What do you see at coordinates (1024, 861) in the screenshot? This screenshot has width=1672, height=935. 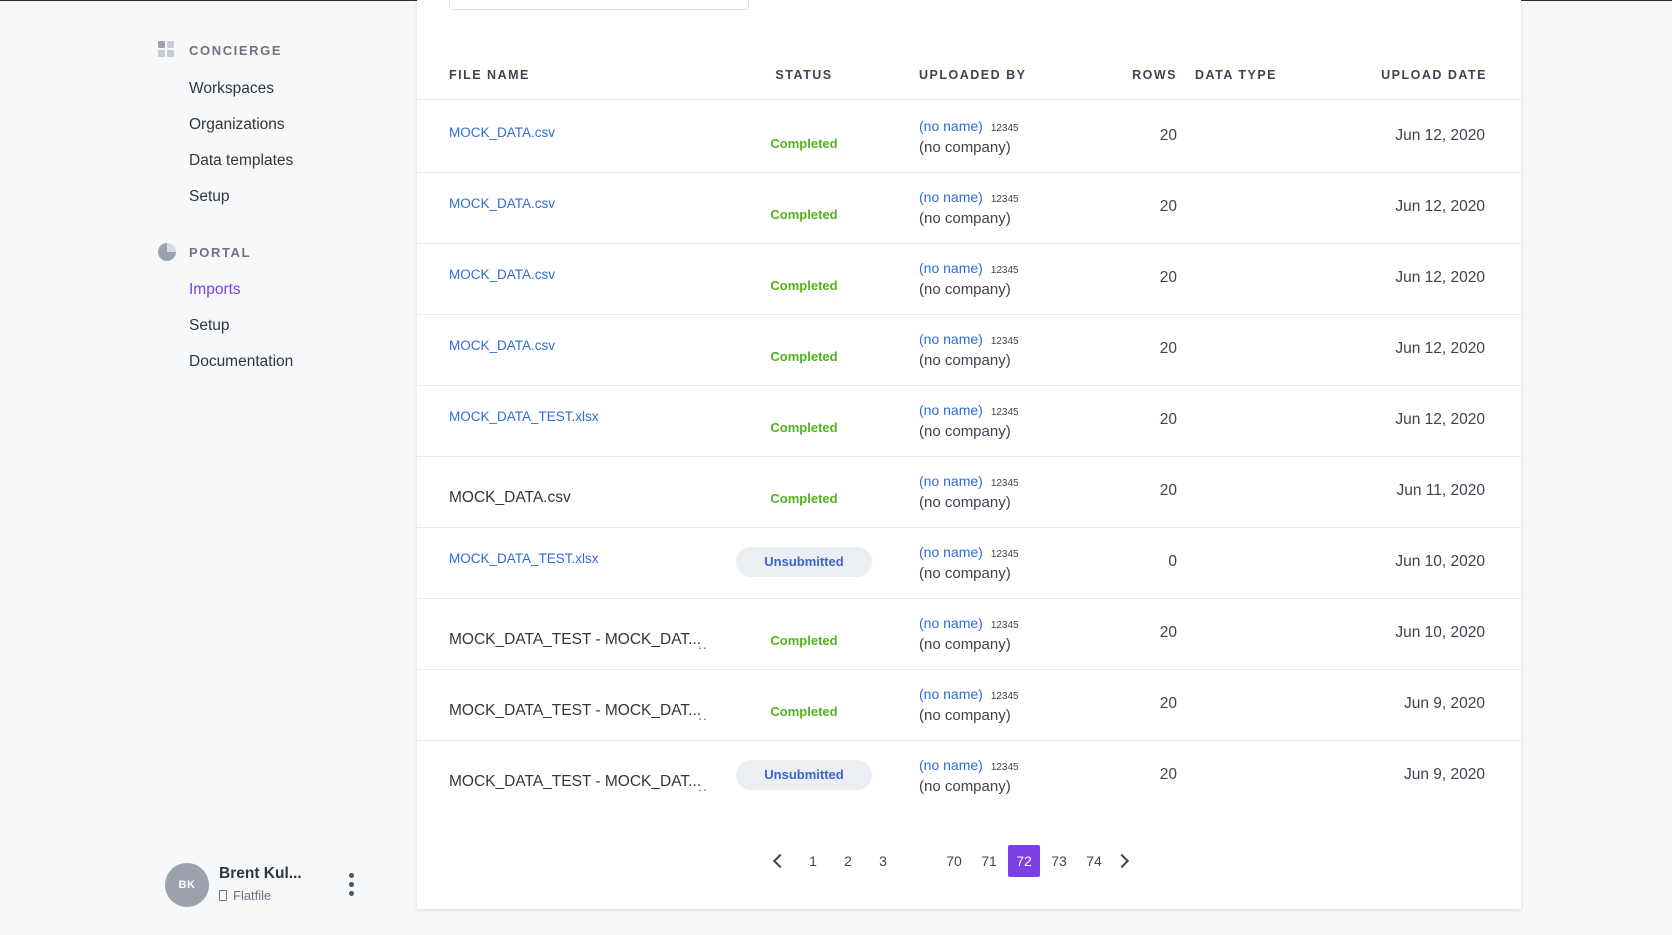 I see `page-button-72: 72` at bounding box center [1024, 861].